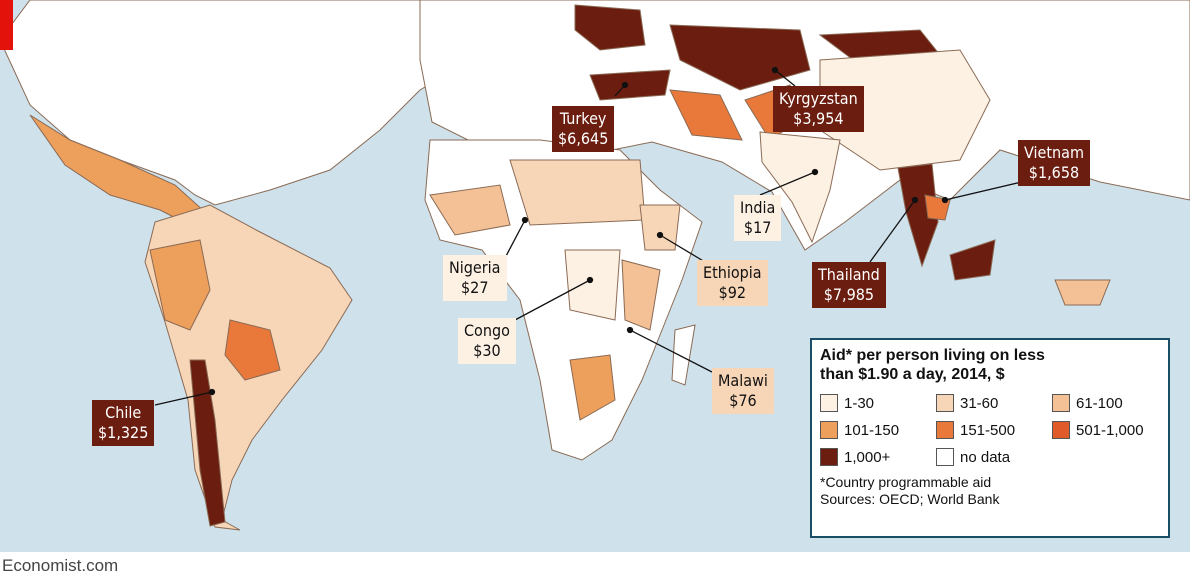 The height and width of the screenshot is (586, 1190). I want to click on callout: Ethiopia $92, so click(732, 283).